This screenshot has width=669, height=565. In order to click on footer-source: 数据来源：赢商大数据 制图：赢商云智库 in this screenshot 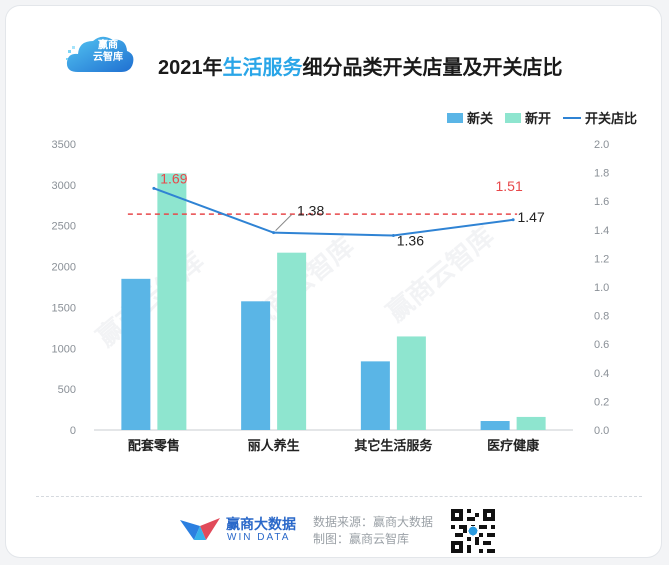, I will do `click(373, 531)`.